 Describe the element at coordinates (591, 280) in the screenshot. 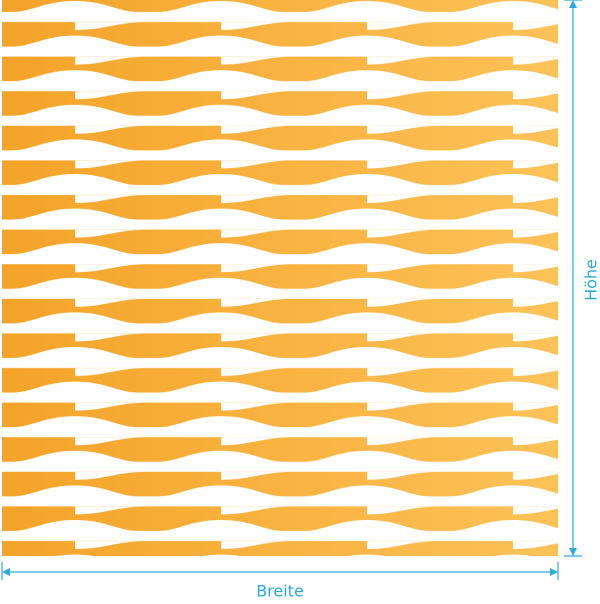

I see `height-label: Höhe` at that location.